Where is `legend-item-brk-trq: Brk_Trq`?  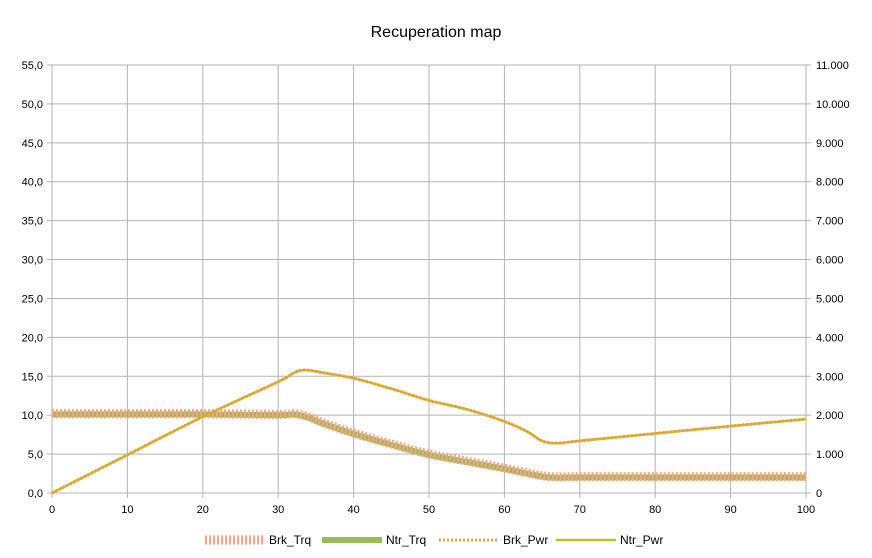
legend-item-brk-trq: Brk_Trq is located at coordinates (258, 540).